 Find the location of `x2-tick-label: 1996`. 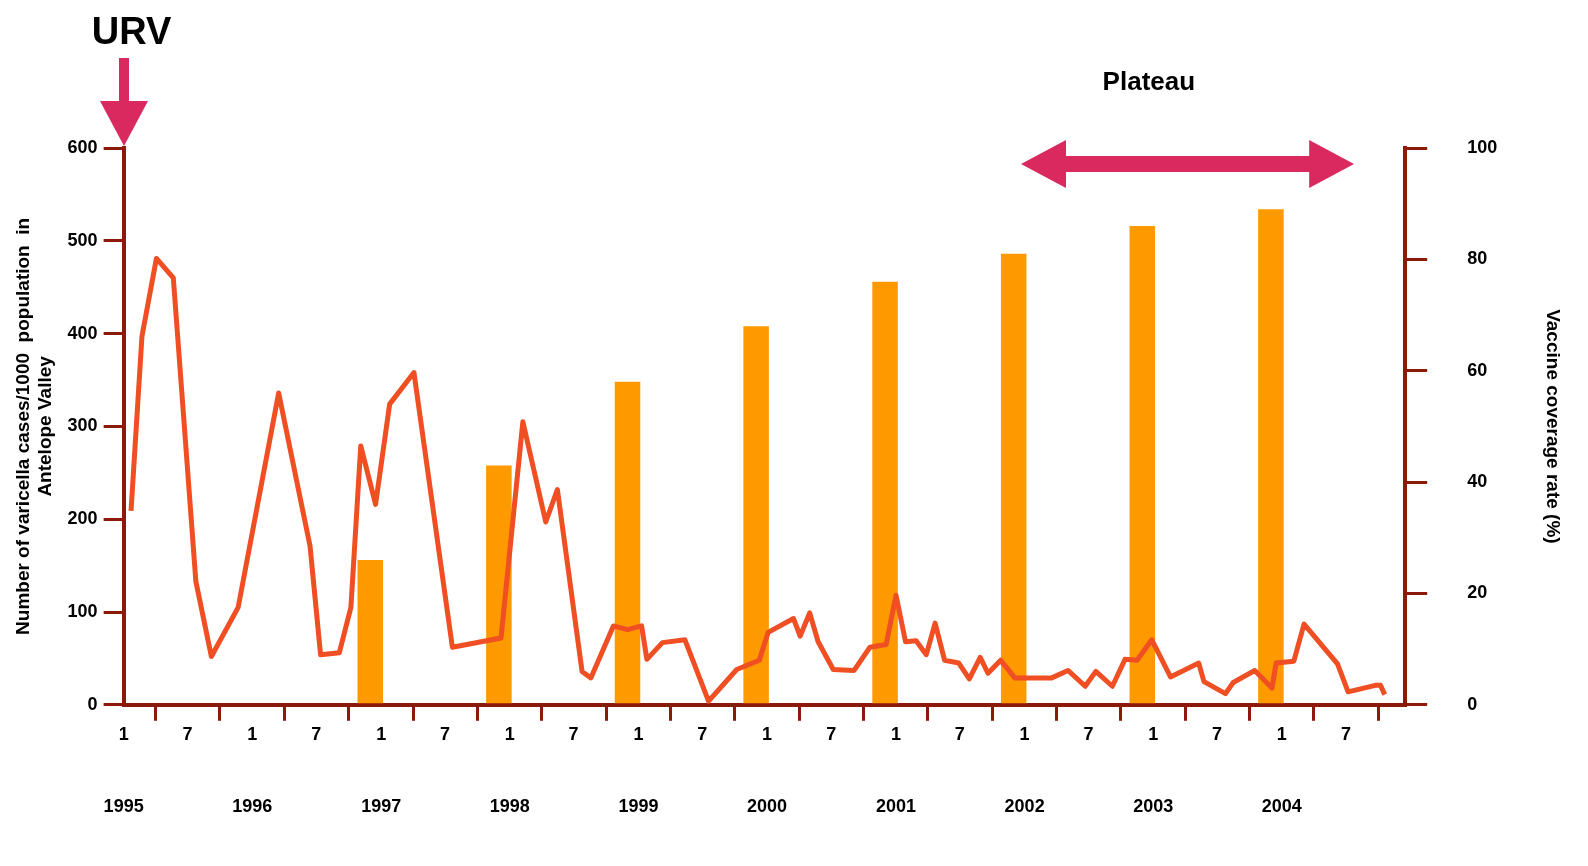

x2-tick-label: 1996 is located at coordinates (252, 806).